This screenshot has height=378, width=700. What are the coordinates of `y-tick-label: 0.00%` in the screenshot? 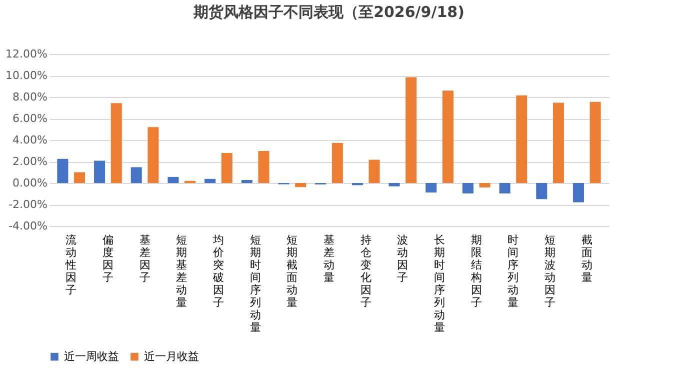 It's located at (30, 183).